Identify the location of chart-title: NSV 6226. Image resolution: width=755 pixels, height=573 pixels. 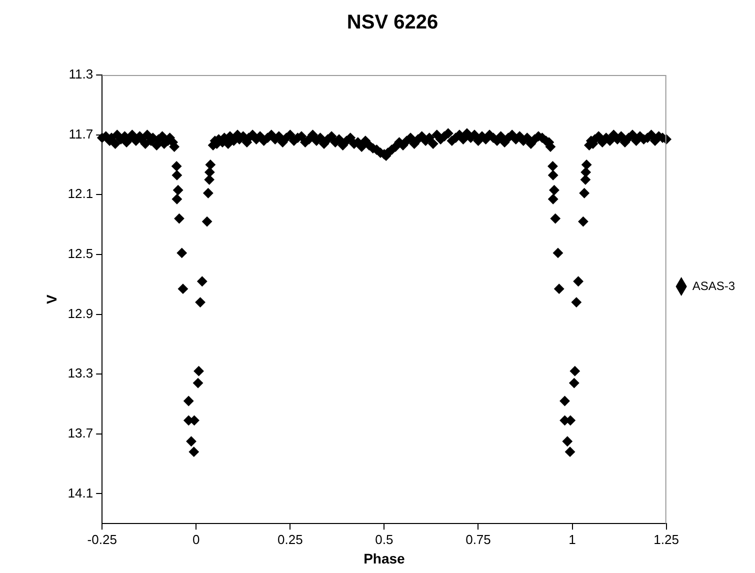
(392, 23).